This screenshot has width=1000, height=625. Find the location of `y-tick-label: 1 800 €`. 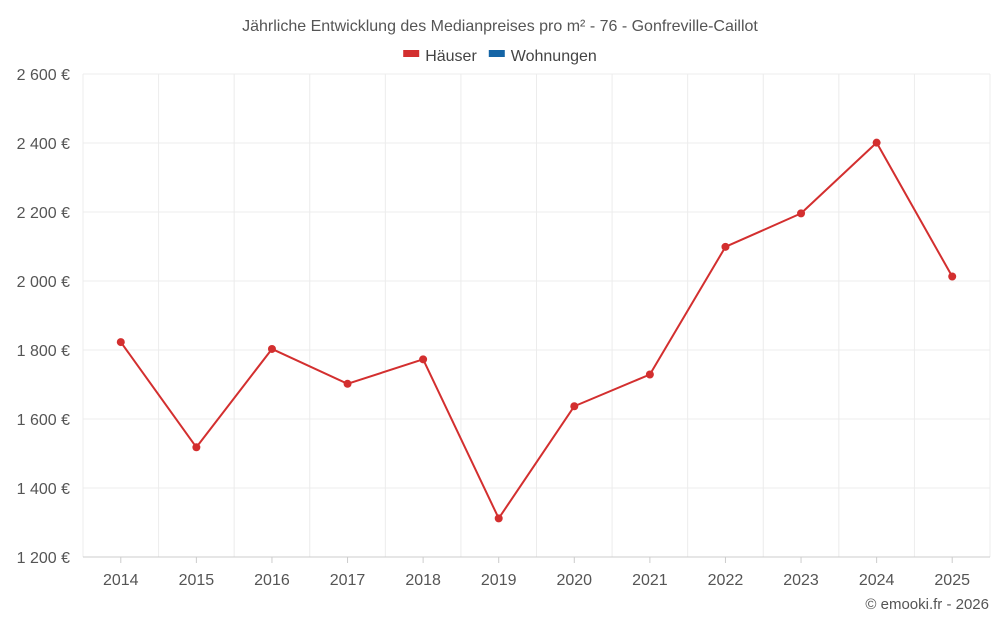

y-tick-label: 1 800 € is located at coordinates (43, 351).